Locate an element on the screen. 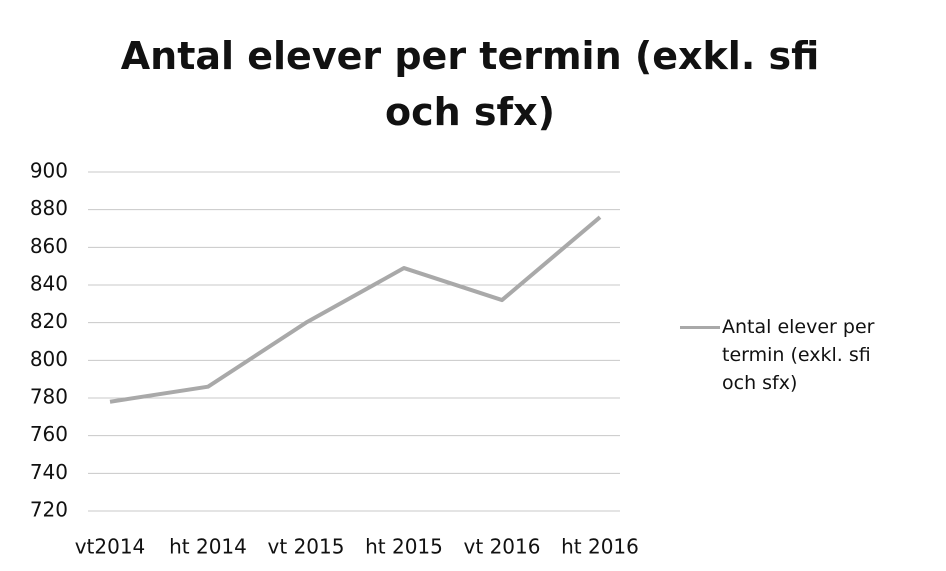 The image size is (946, 571). y-tick-label: 900 is located at coordinates (49, 171).